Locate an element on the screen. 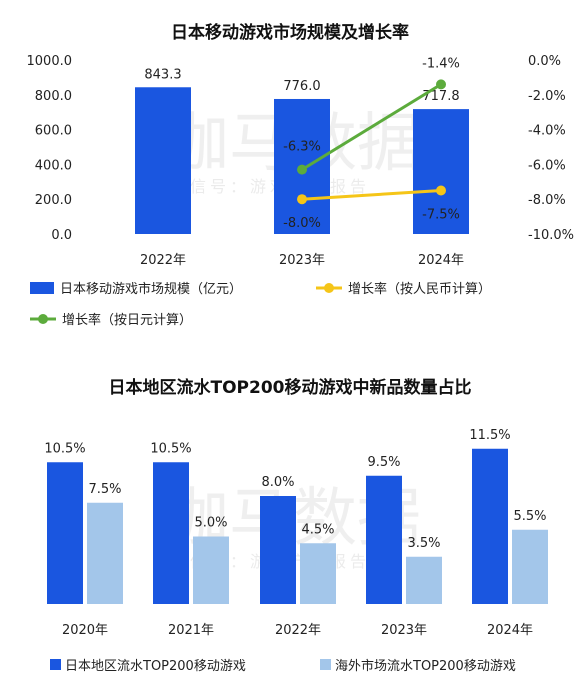 This screenshot has height=691, width=580. y2-axis-tick: 0.0% is located at coordinates (544, 61).